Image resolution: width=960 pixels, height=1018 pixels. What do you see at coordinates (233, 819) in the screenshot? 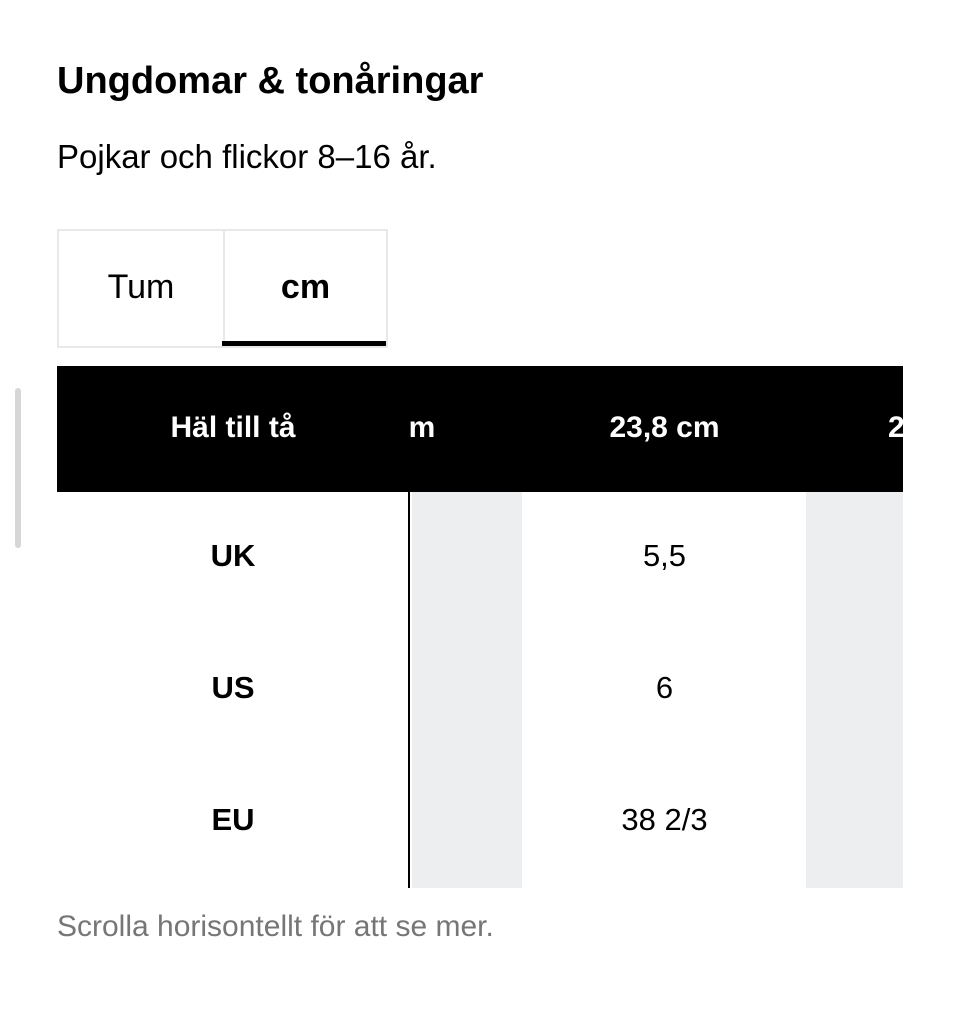
I see `row-label: EU` at bounding box center [233, 819].